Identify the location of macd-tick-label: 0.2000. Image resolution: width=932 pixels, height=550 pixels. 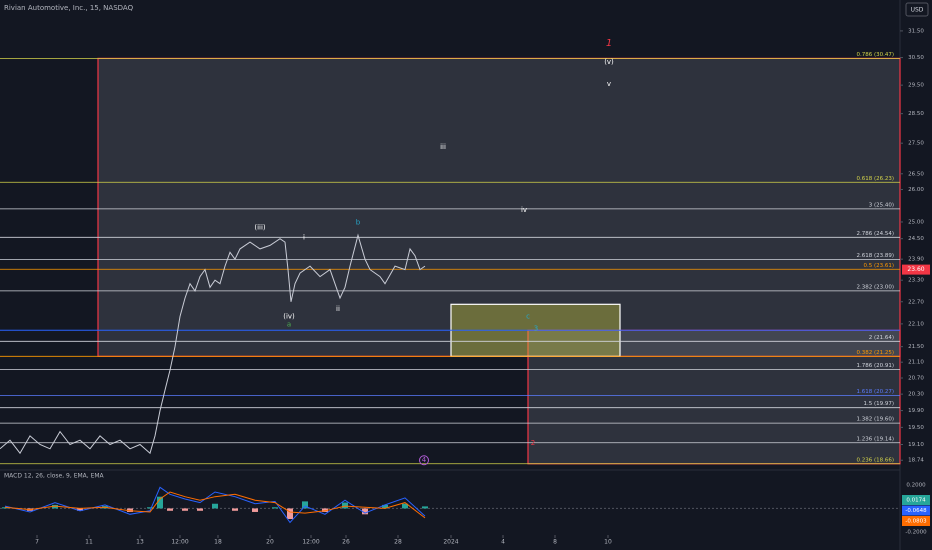
(916, 485).